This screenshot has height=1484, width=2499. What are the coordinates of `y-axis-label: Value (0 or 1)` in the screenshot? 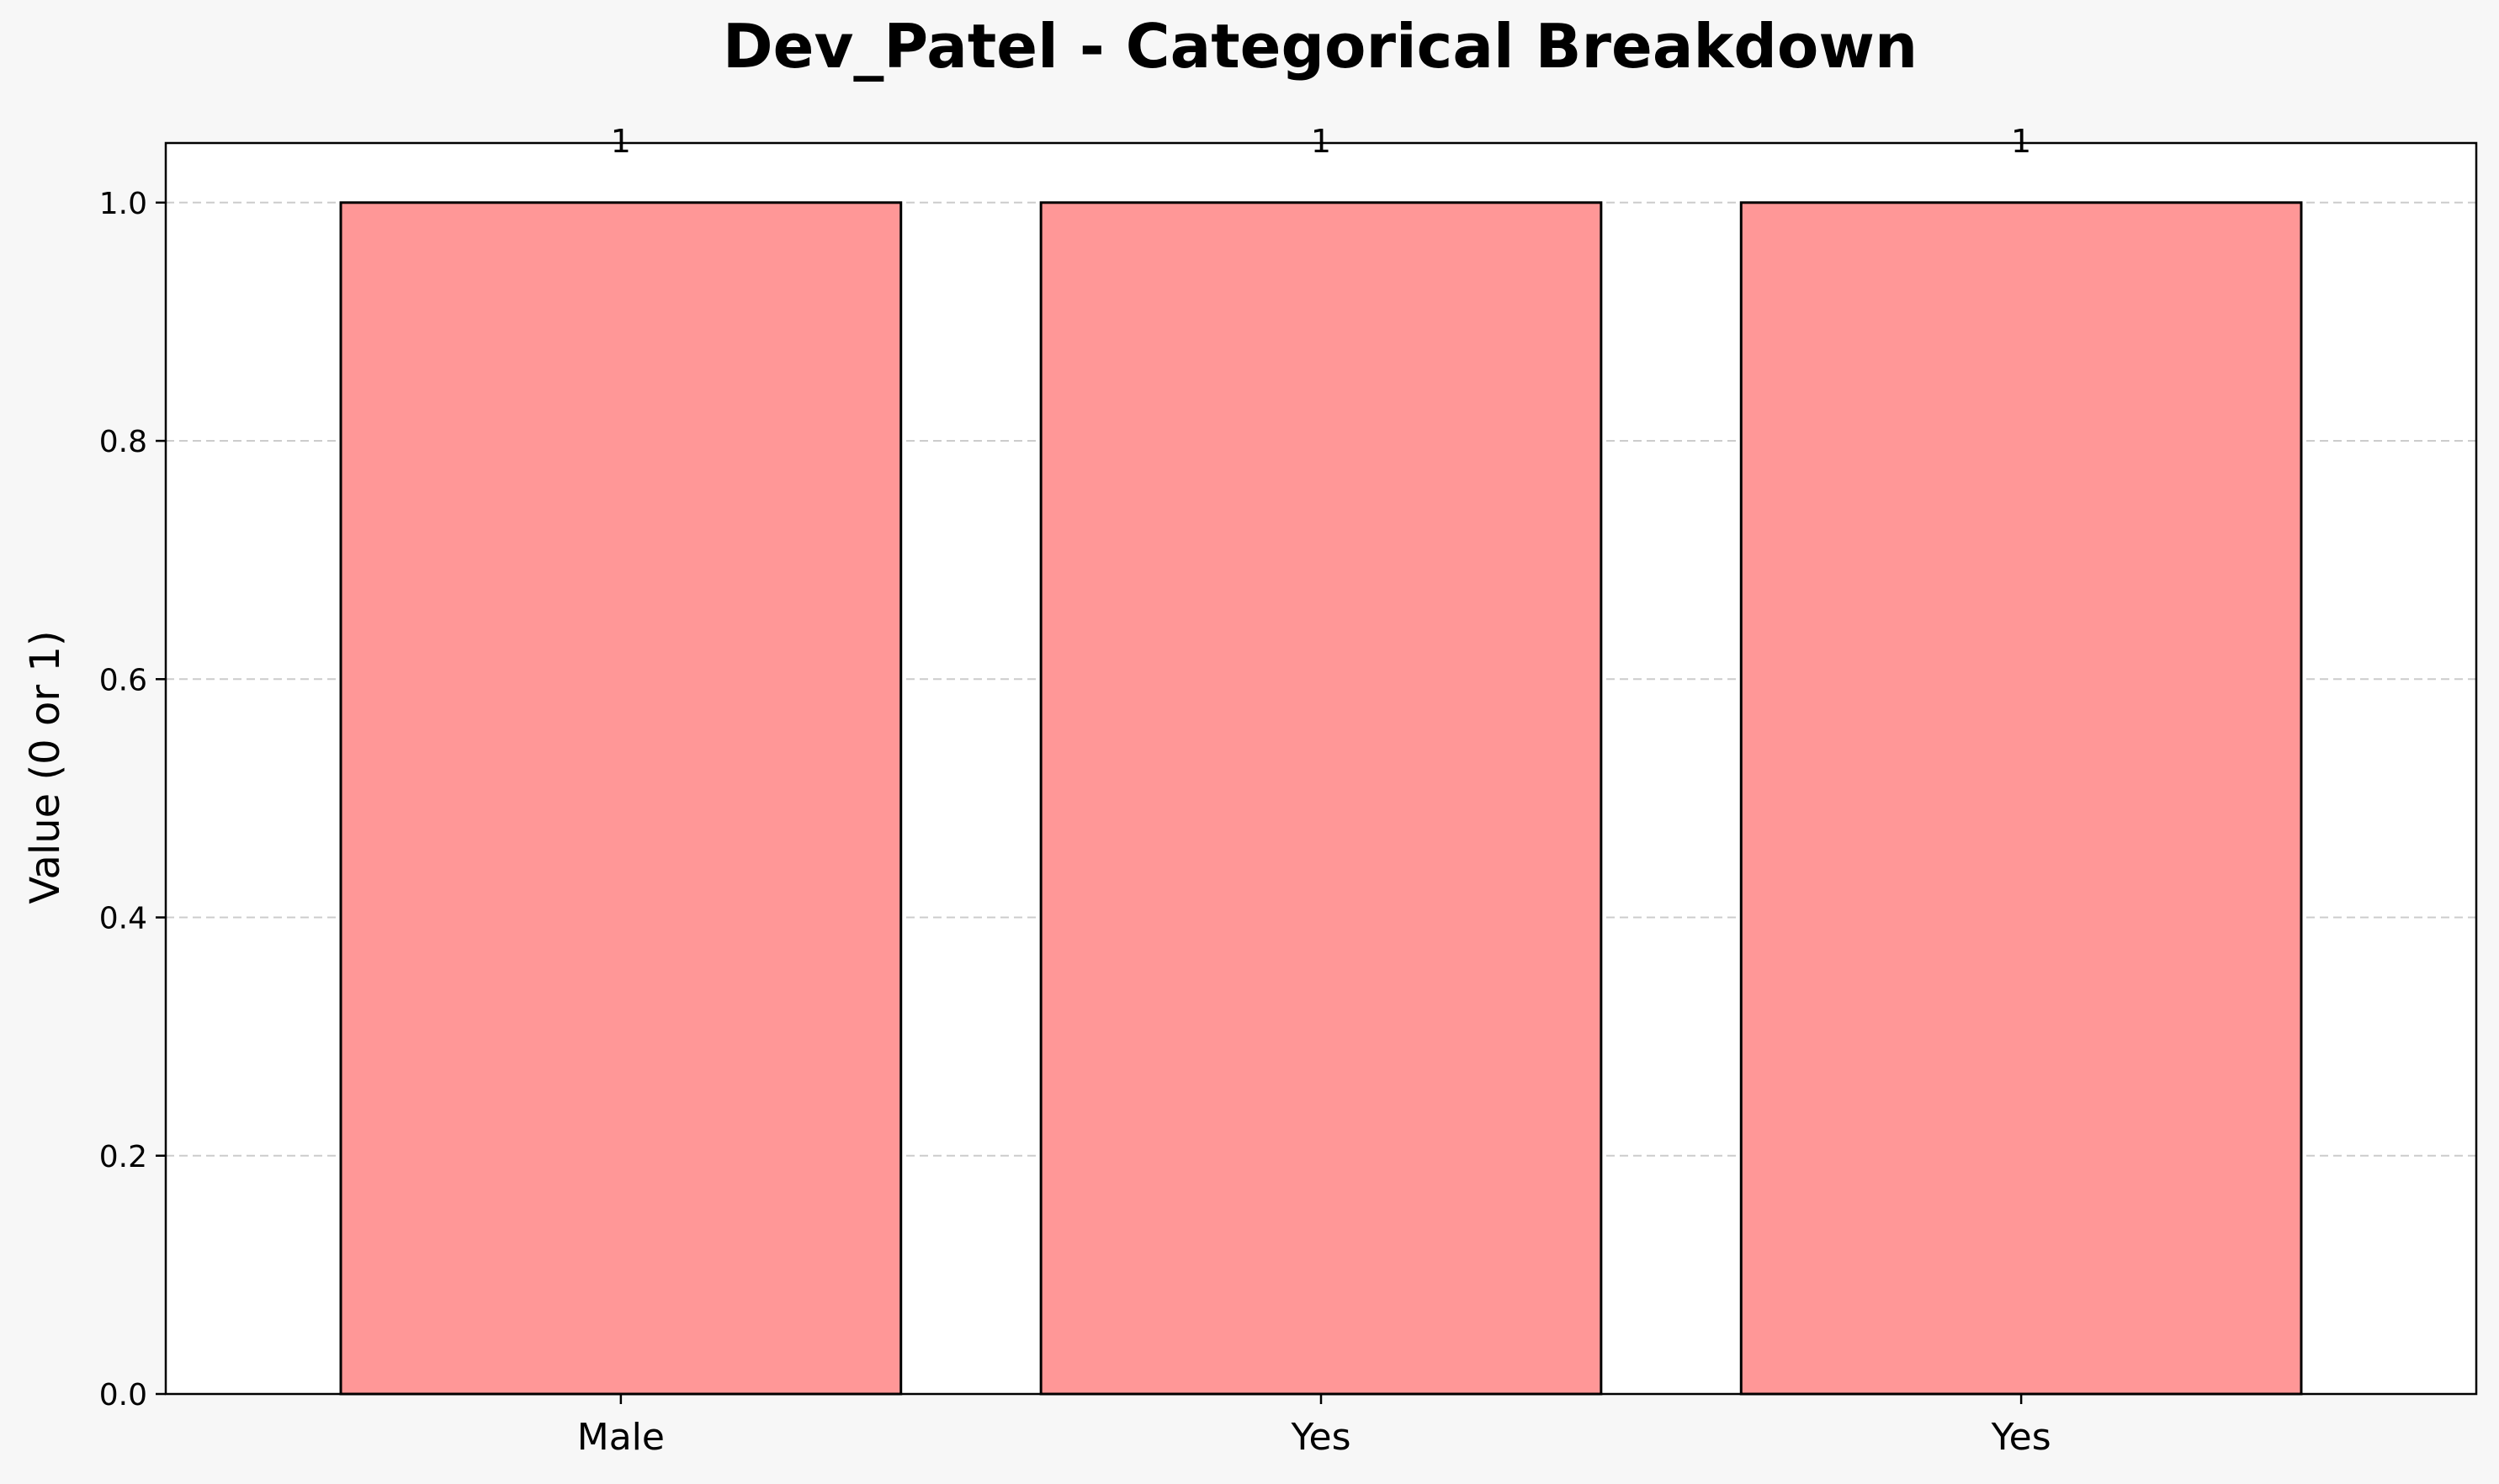 It's located at (45, 767).